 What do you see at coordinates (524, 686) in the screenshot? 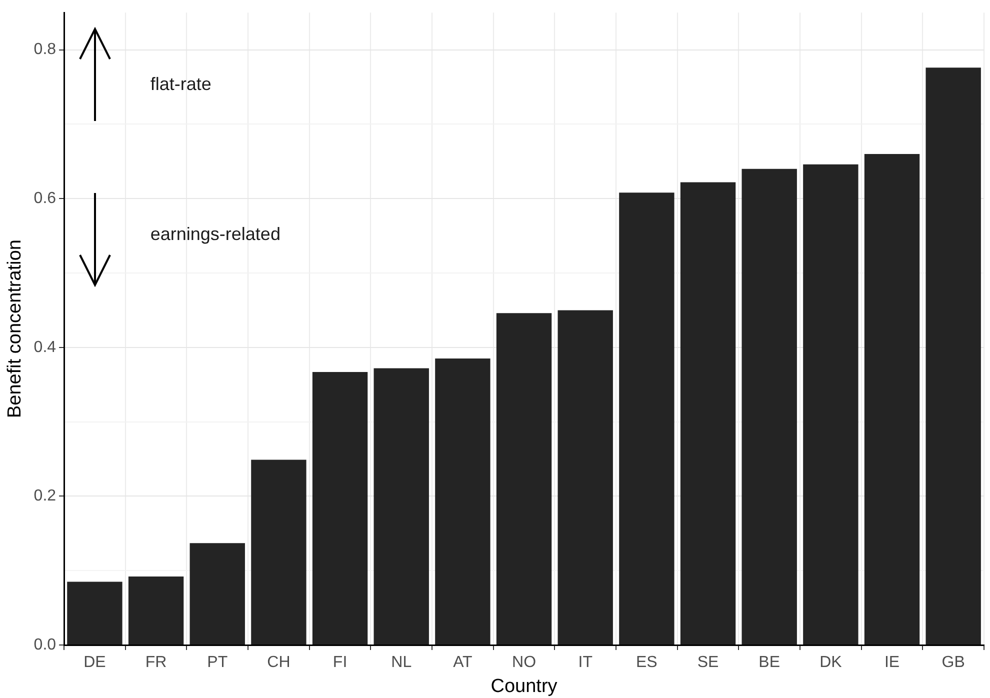
I see `x-axis-title: Country` at bounding box center [524, 686].